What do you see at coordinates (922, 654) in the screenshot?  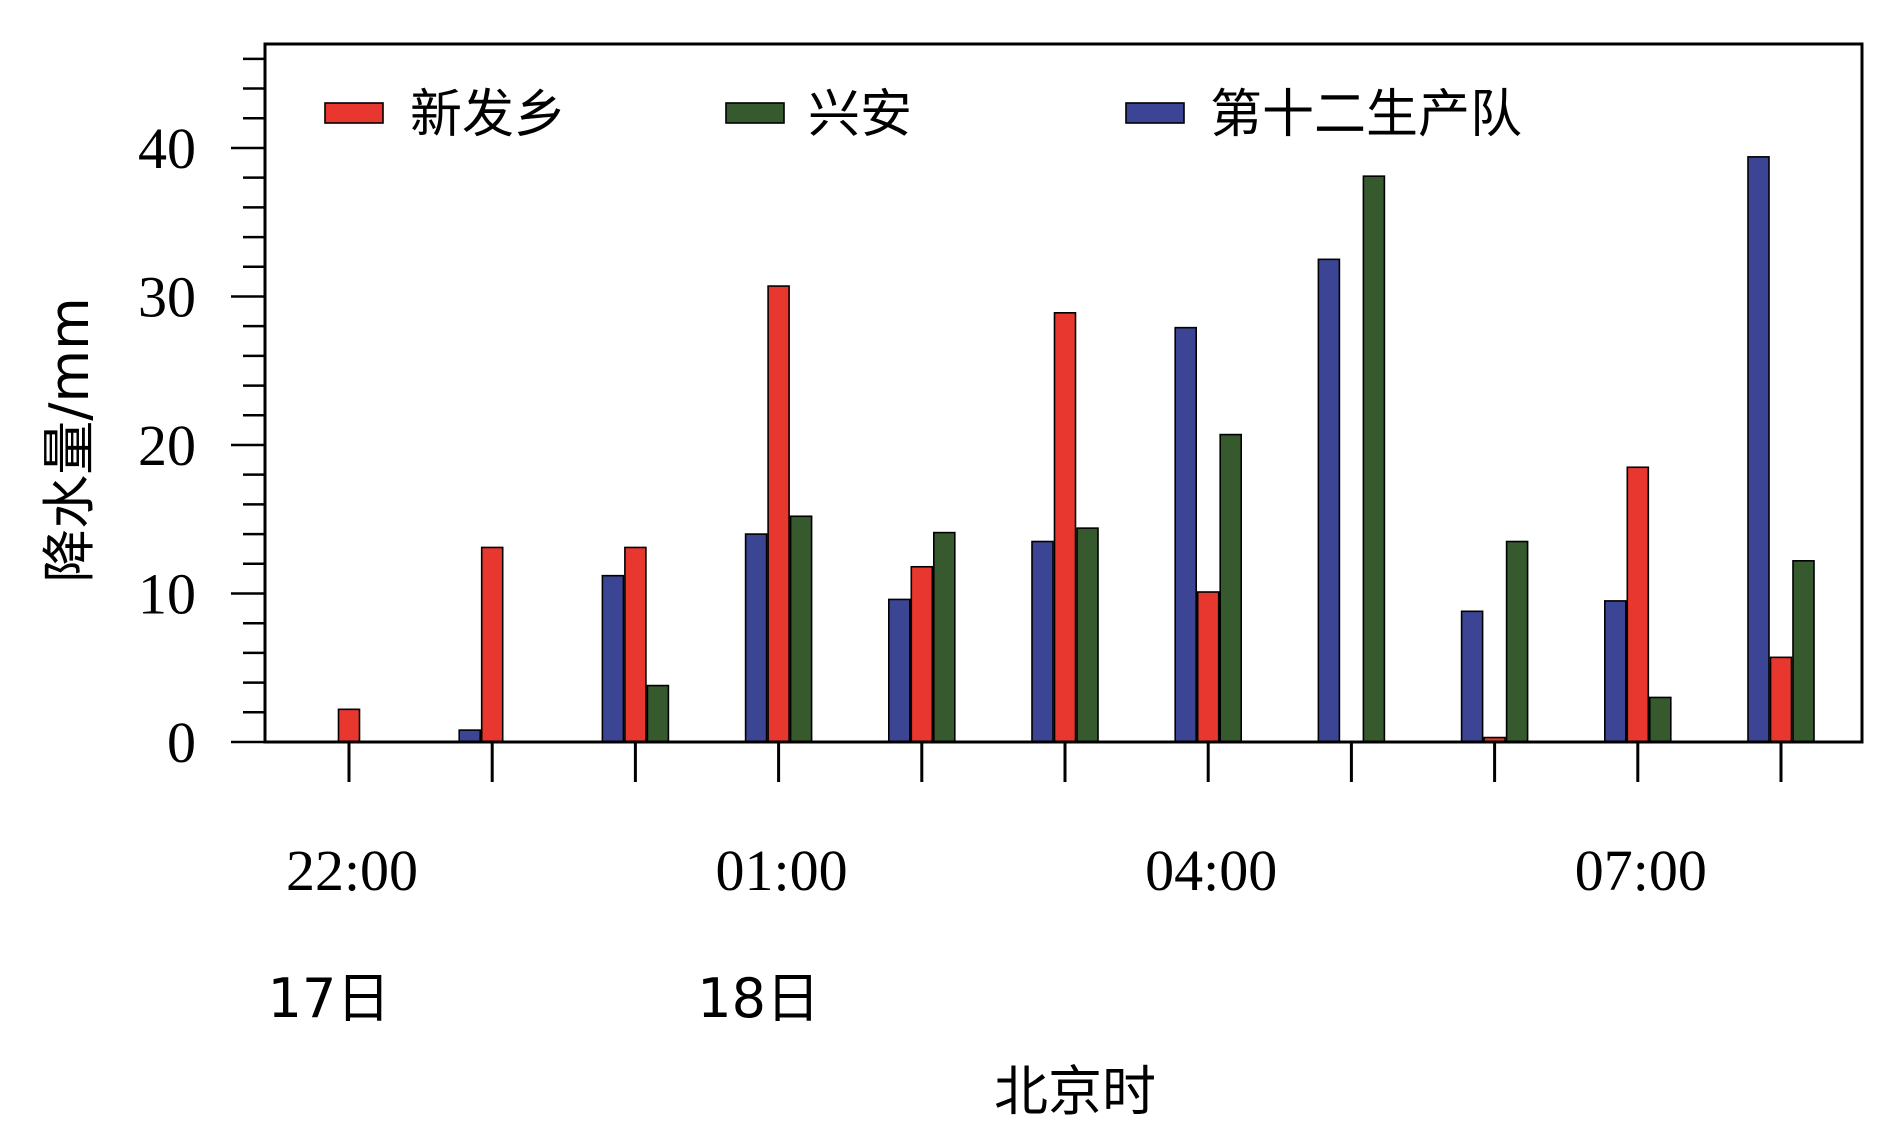 I see `bar-新发乡-02:00` at bounding box center [922, 654].